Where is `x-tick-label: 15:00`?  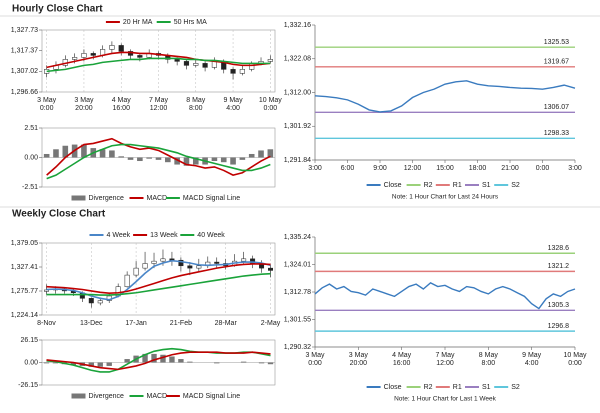 x-tick-label: 15:00 is located at coordinates (445, 168).